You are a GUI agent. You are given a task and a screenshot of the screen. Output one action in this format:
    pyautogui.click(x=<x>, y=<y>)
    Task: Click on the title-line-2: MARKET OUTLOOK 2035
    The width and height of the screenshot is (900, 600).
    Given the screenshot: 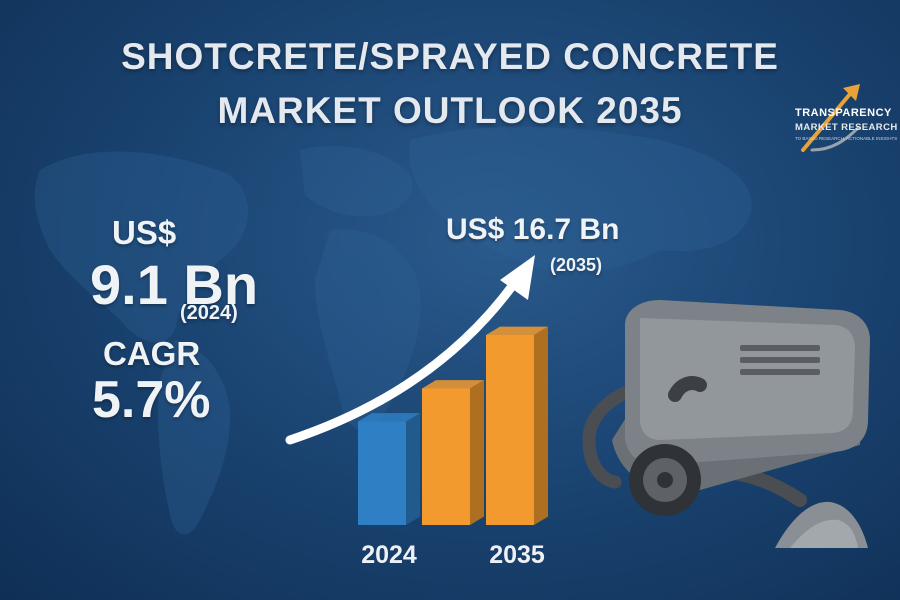 What is the action you would take?
    pyautogui.click(x=450, y=110)
    